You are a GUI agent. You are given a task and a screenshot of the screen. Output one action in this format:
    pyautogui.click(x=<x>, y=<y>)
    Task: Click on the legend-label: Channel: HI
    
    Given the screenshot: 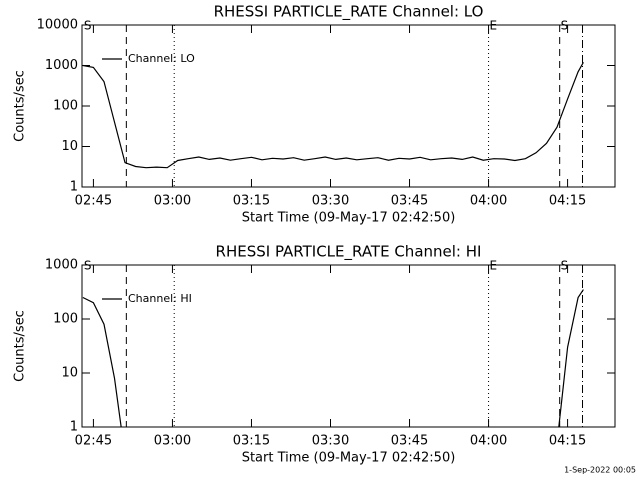 What is the action you would take?
    pyautogui.click(x=160, y=298)
    